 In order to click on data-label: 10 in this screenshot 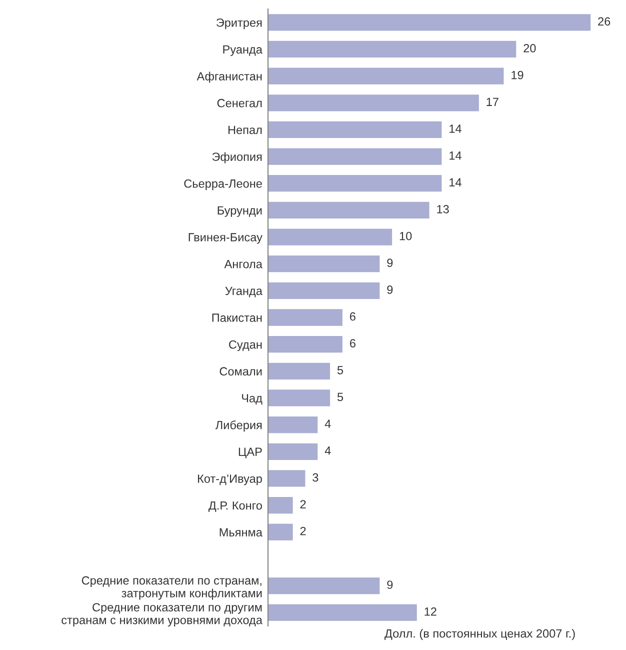, I will do `click(406, 236)`.